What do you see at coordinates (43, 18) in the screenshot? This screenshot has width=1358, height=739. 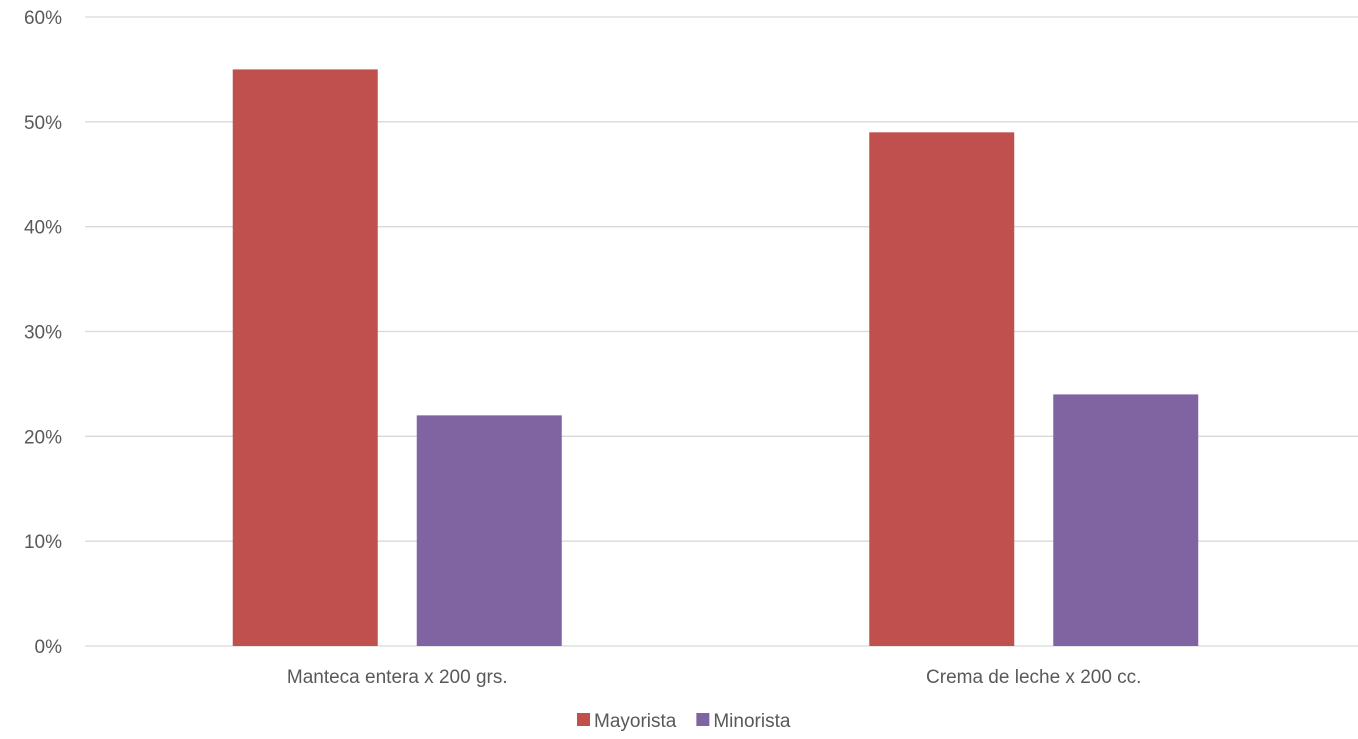 I see `y-tick-label: 60%` at bounding box center [43, 18].